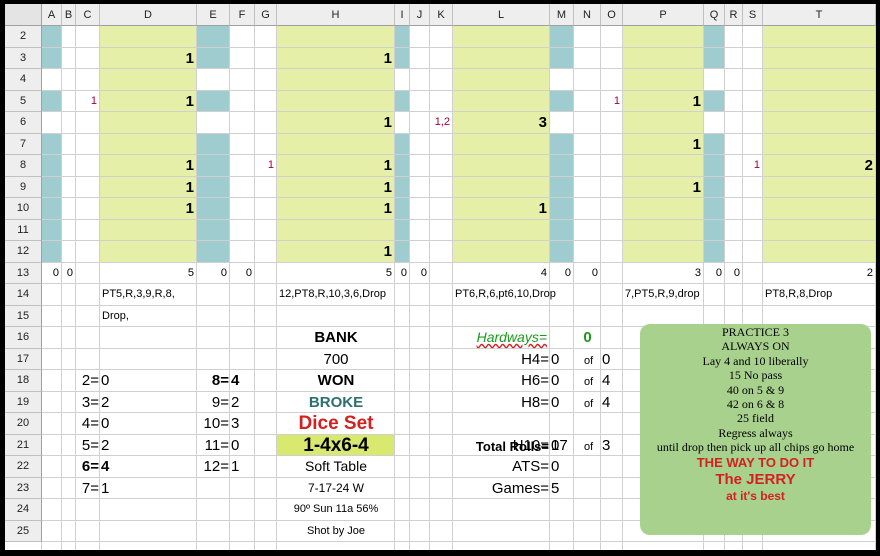 The height and width of the screenshot is (556, 880). What do you see at coordinates (335, 466) in the screenshot?
I see `table-type: Soft Table` at bounding box center [335, 466].